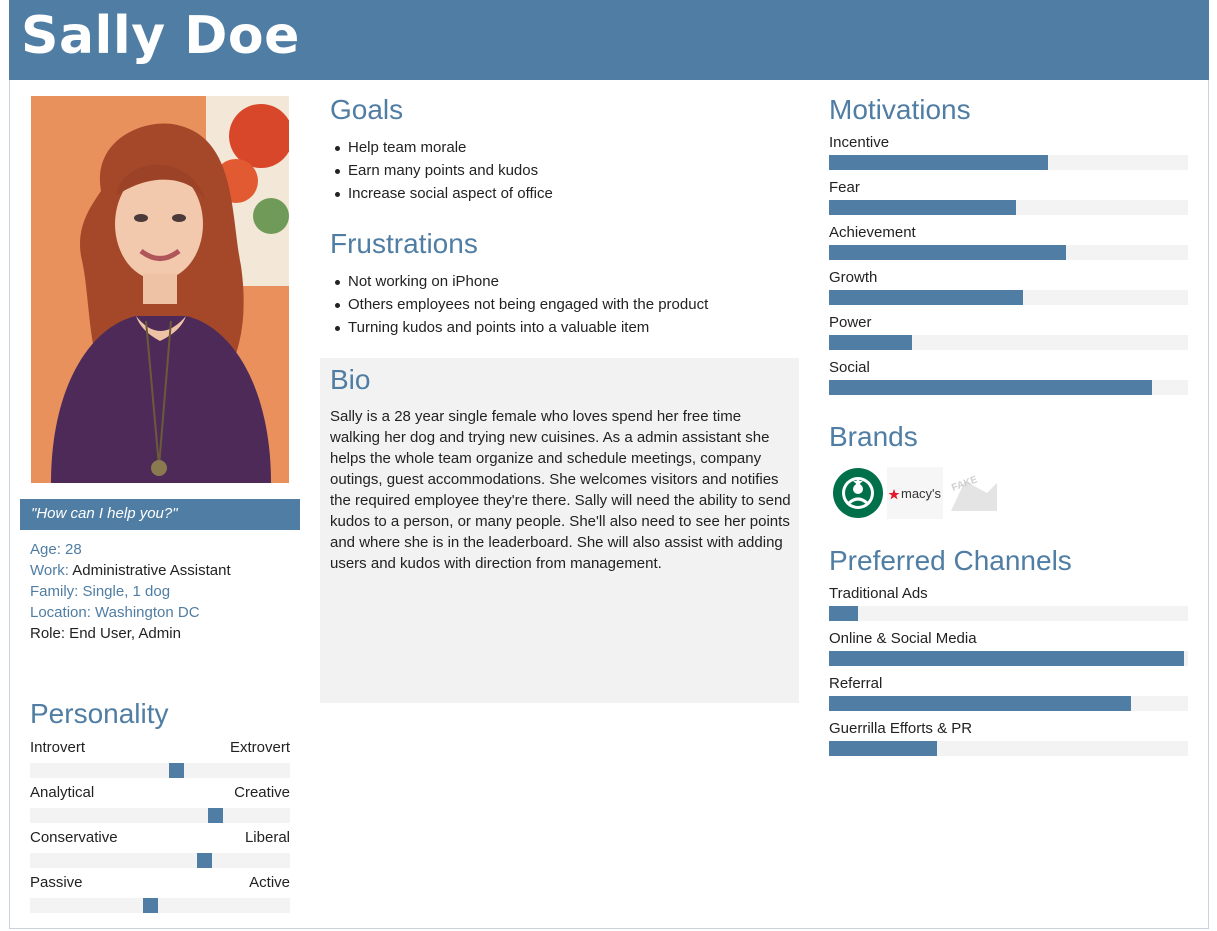  What do you see at coordinates (49, 570) in the screenshot?
I see `info-work-label: Work:` at bounding box center [49, 570].